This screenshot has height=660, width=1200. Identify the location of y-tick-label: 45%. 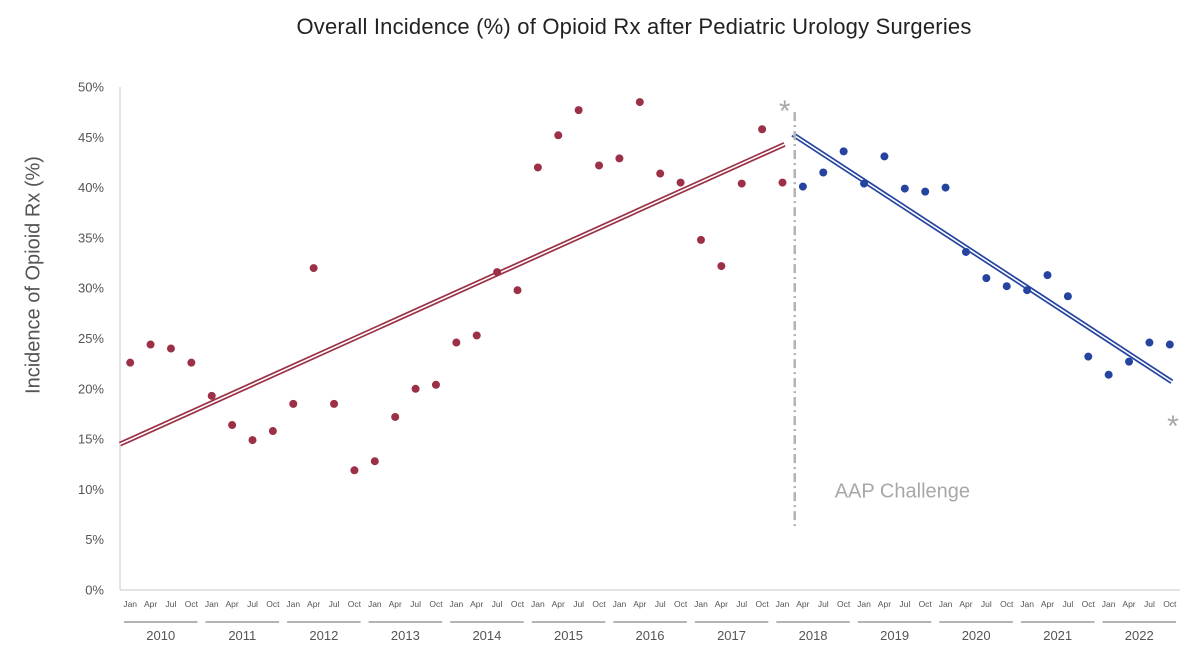
(91, 137).